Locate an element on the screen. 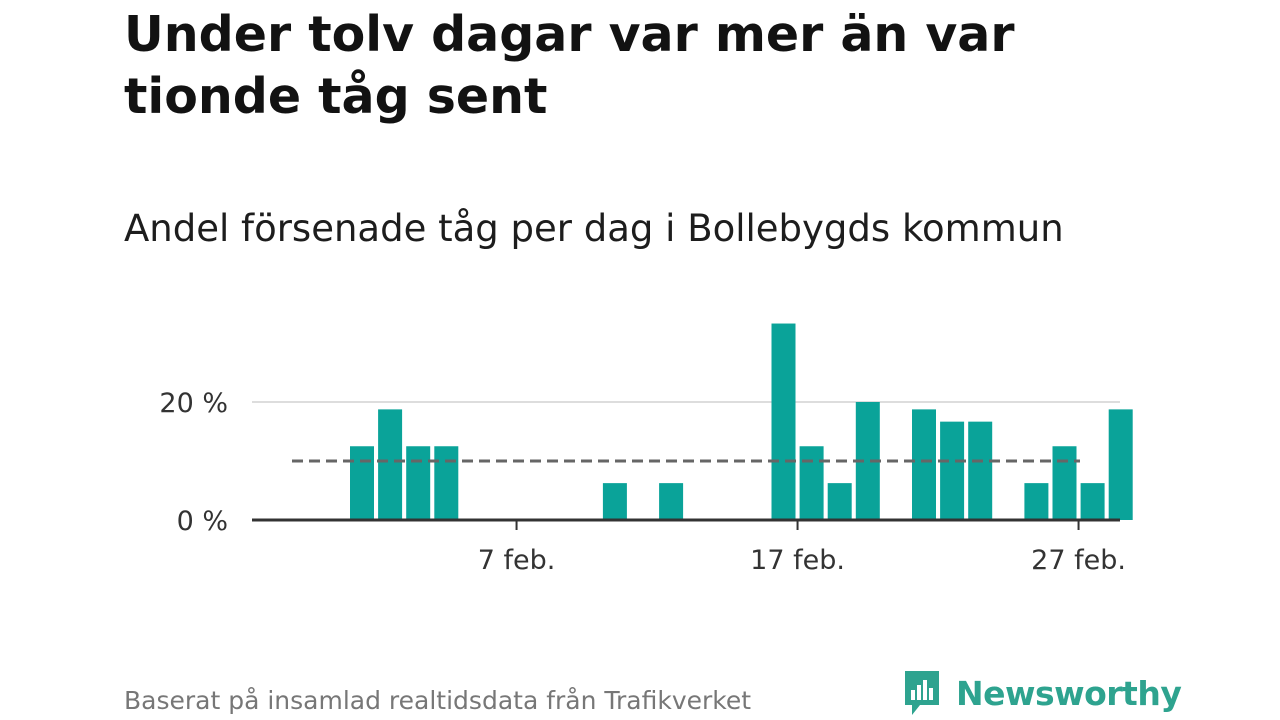 This screenshot has height=720, width=1280. x-tick-label: 27 feb. is located at coordinates (1078, 560).